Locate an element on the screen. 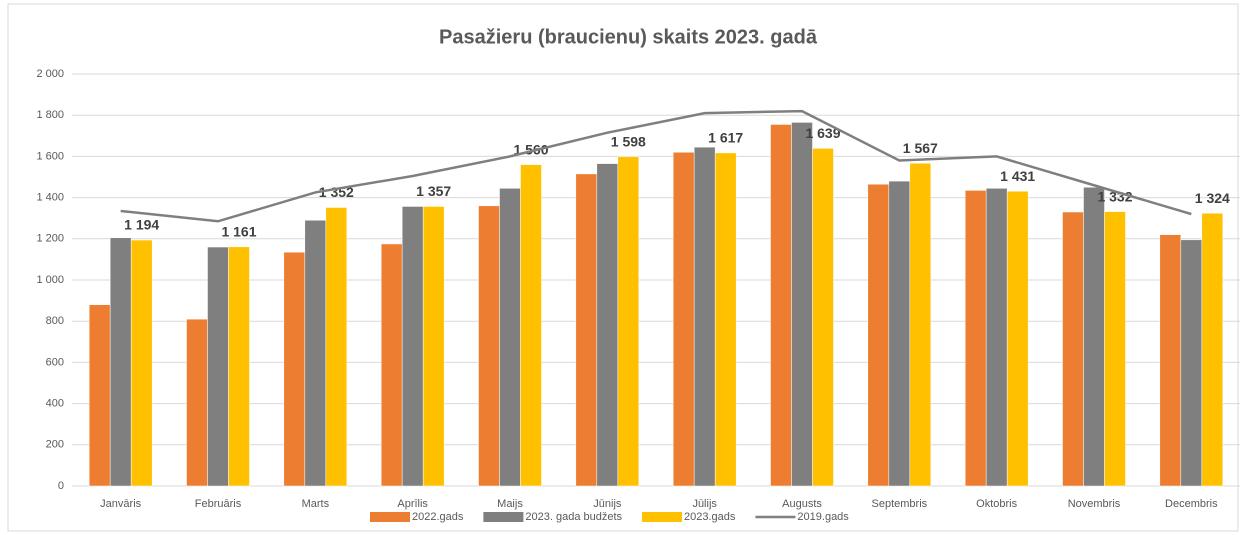  y-tick-label: 1 400 is located at coordinates (50, 198).